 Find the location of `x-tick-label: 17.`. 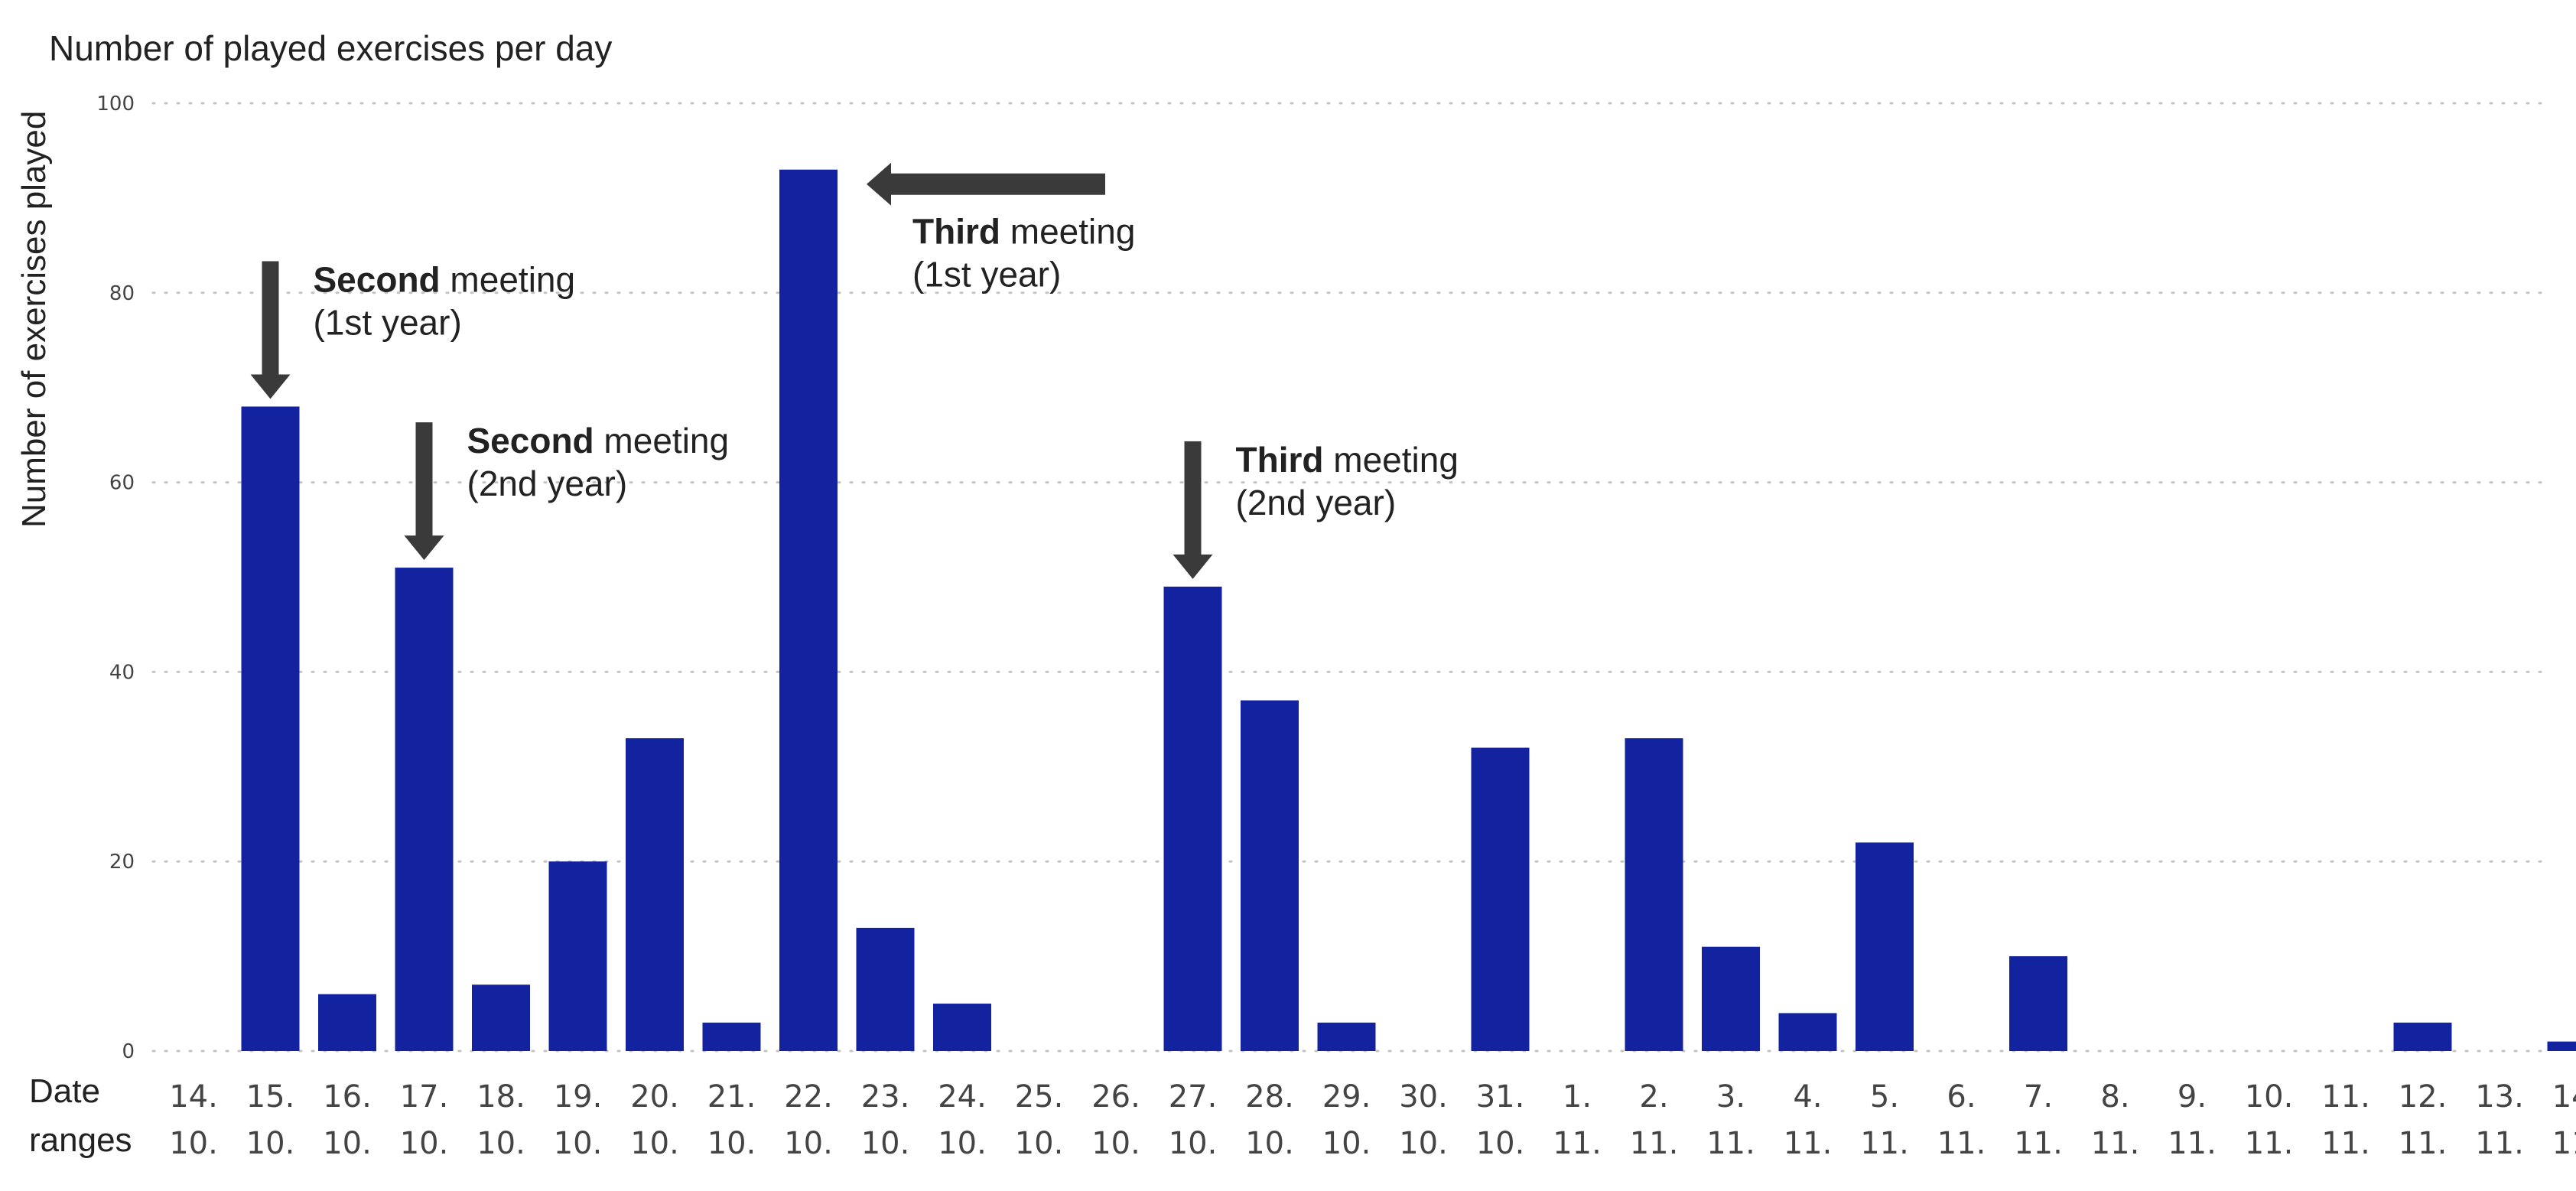

x-tick-label: 17. is located at coordinates (424, 1097).